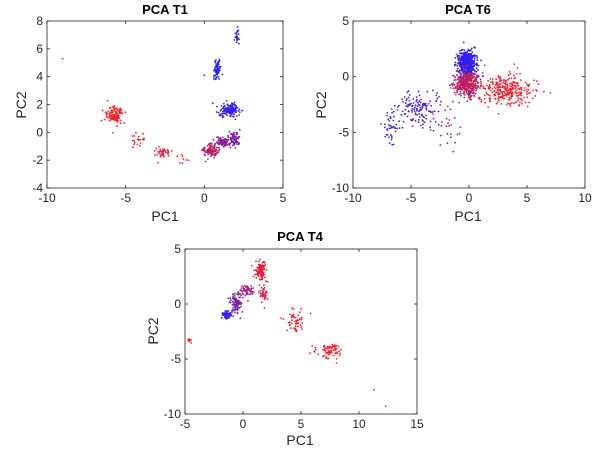 The image size is (610, 454). I want to click on y-tick-label: -10, so click(173, 414).